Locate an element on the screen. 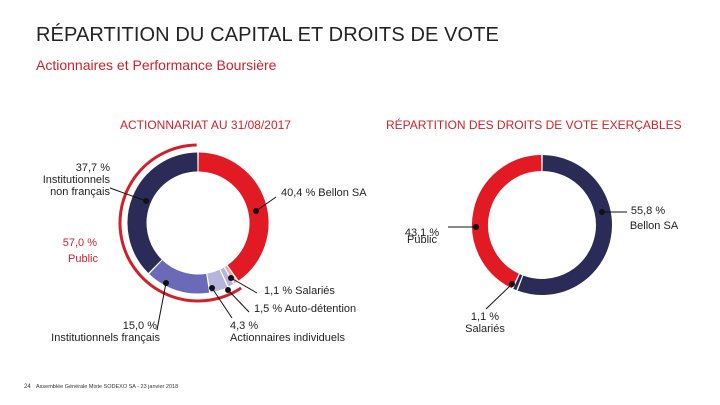 The width and height of the screenshot is (720, 405). chart1-title: ACTIONNARIAT AU 31/08/2017 is located at coordinates (205, 125).